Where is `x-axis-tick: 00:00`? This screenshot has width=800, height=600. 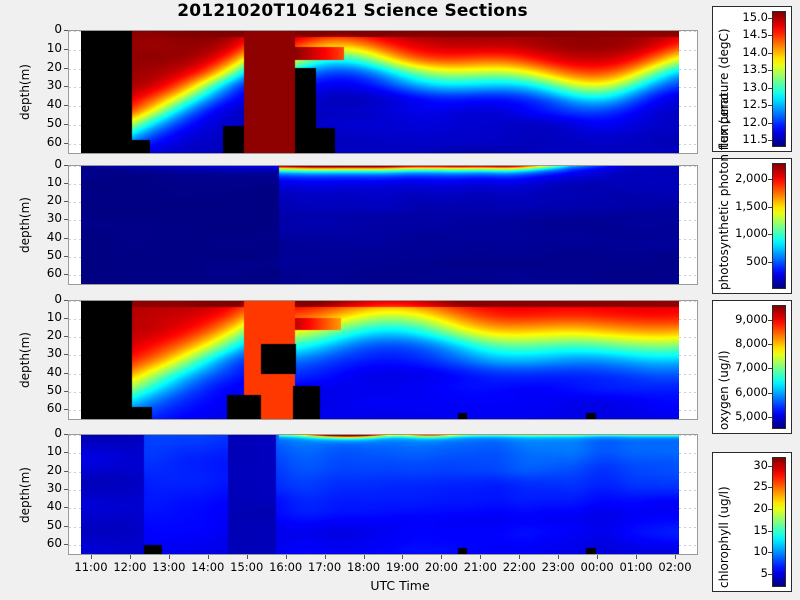
x-axis-tick: 00:00 is located at coordinates (597, 567).